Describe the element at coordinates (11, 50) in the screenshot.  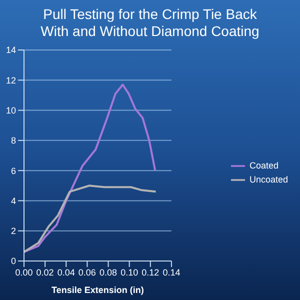
I see `y-tick-label: 14` at that location.